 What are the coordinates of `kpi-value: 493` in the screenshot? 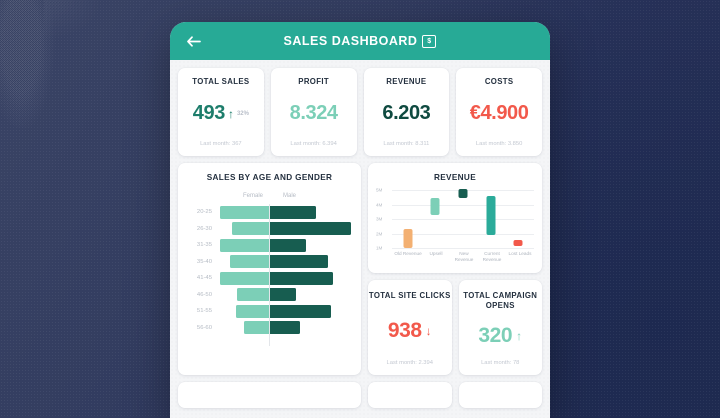 It's located at (209, 113).